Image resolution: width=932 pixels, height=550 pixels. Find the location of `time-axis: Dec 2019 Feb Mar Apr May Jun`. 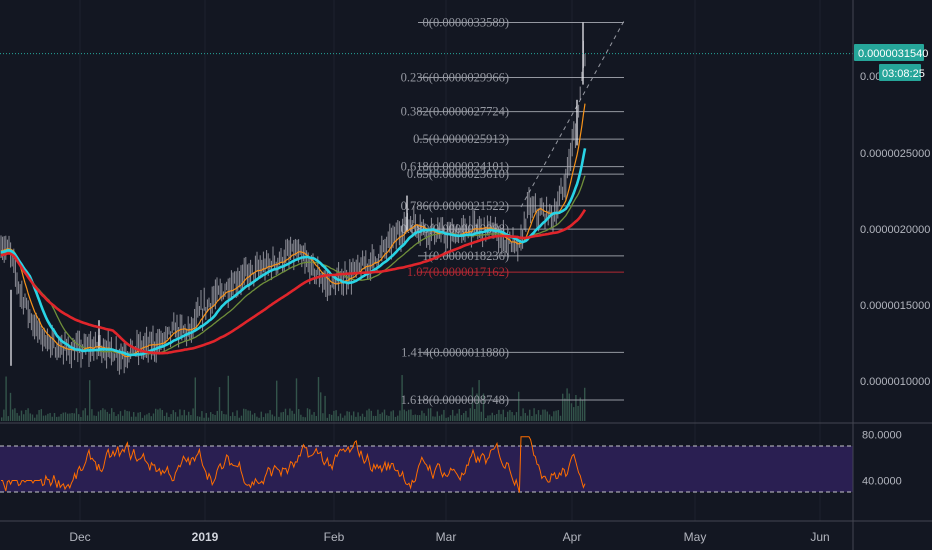

time-axis: Dec 2019 Feb Mar Apr May Jun is located at coordinates (449, 537).